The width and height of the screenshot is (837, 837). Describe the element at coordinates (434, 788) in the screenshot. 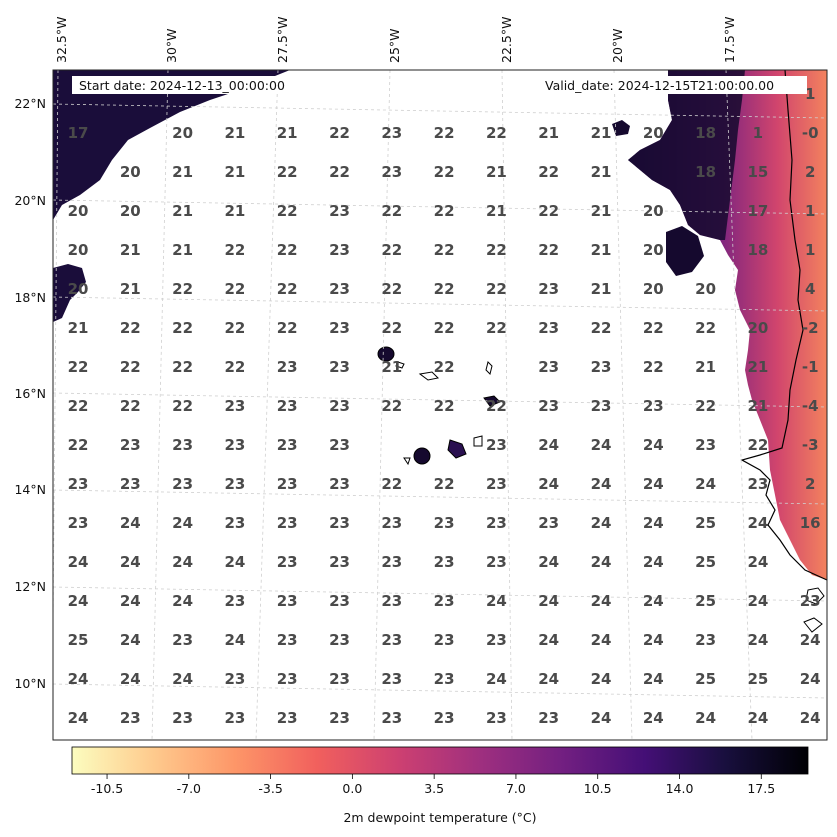

I see `colorbar-tick-label: 3.5` at that location.